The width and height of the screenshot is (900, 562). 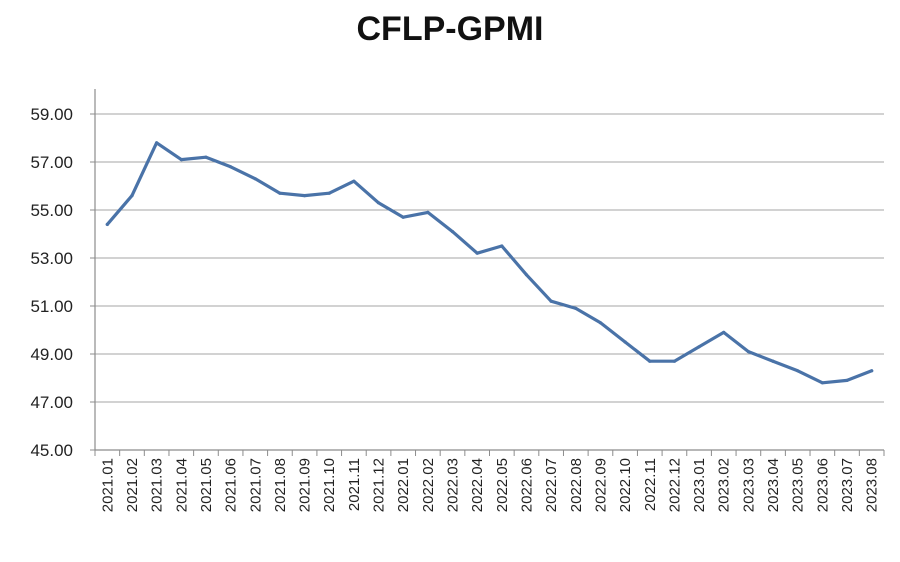 I want to click on x-tick-label: 2022.02, so click(x=428, y=485).